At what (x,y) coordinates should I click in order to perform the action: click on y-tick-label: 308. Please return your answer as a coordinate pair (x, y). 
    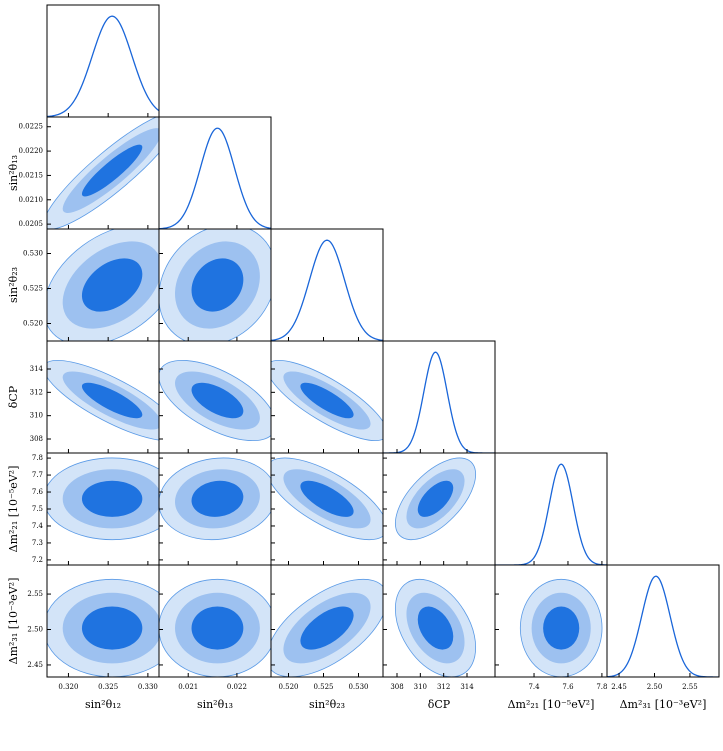
    Looking at the image, I should click on (36, 439).